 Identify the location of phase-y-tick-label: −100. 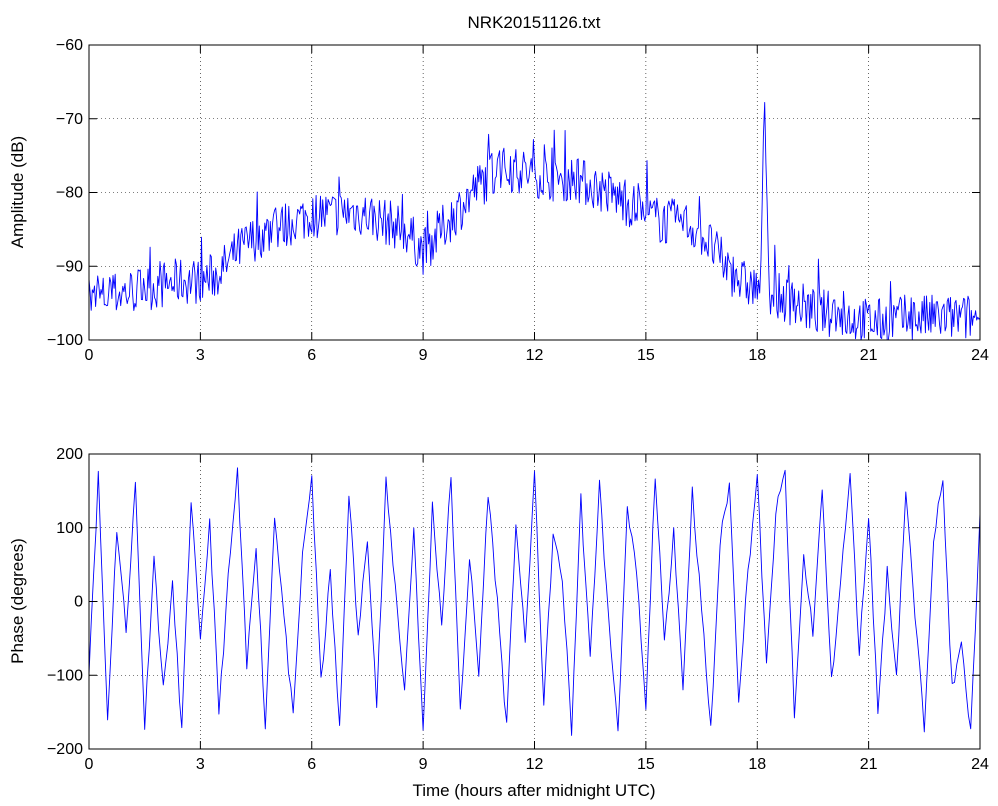
(65, 675).